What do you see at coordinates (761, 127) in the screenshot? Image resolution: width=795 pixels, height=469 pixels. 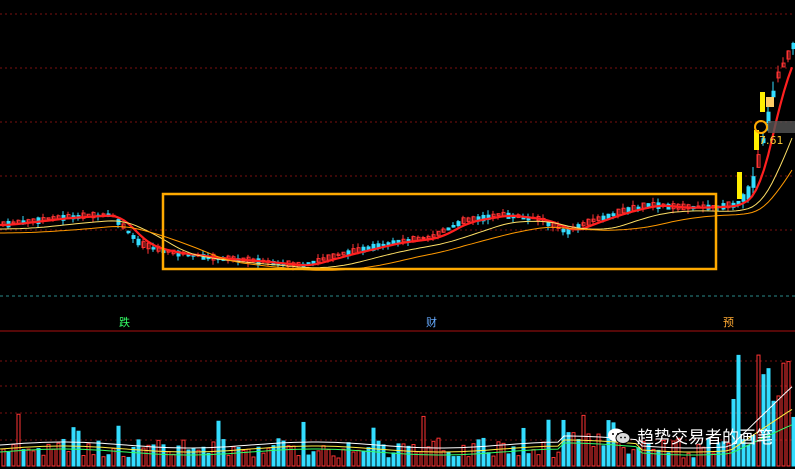 I see `breakout-circle` at bounding box center [761, 127].